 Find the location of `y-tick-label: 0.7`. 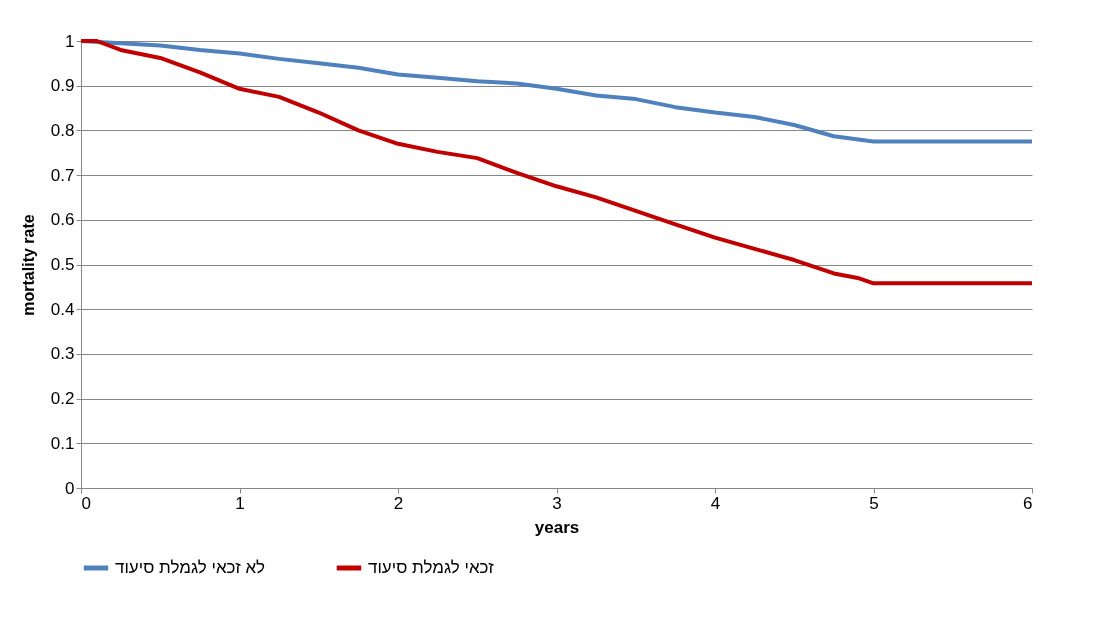

y-tick-label: 0.7 is located at coordinates (62, 175).